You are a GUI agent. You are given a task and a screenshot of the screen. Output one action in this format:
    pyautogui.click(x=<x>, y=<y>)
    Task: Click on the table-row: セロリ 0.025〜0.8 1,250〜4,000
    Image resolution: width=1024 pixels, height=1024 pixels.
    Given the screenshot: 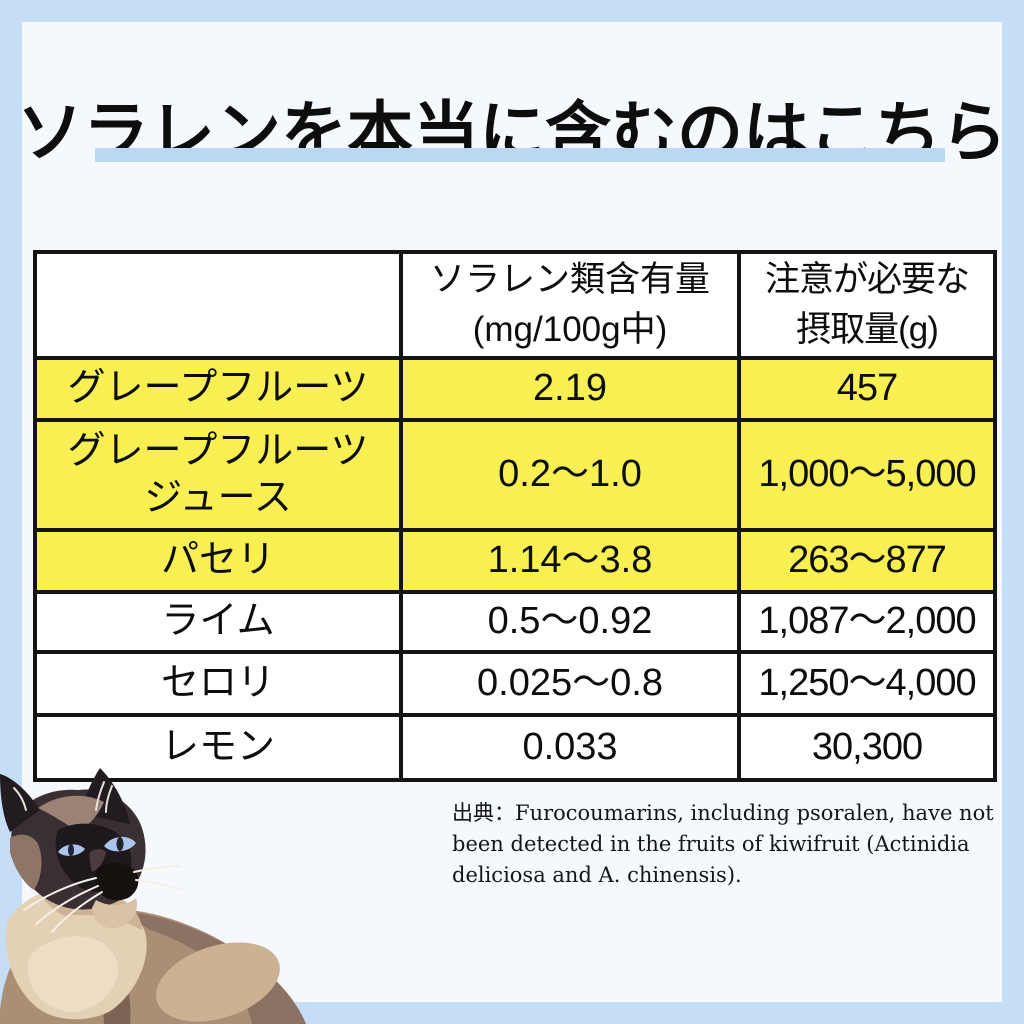 What is the action you would take?
    pyautogui.click(x=515, y=683)
    